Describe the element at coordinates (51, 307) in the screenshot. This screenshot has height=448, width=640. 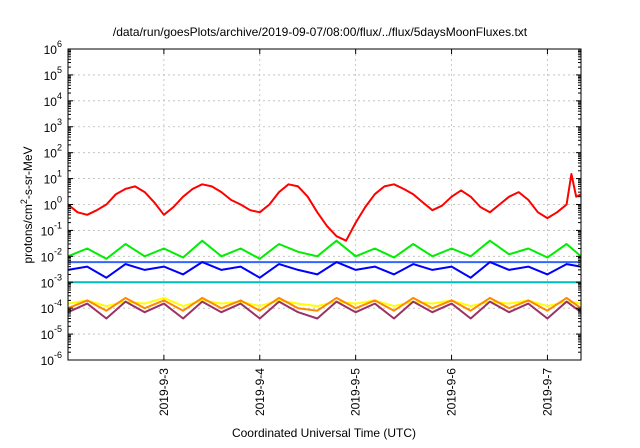
I see `y-tick-label: 10⁻⁴` at that location.